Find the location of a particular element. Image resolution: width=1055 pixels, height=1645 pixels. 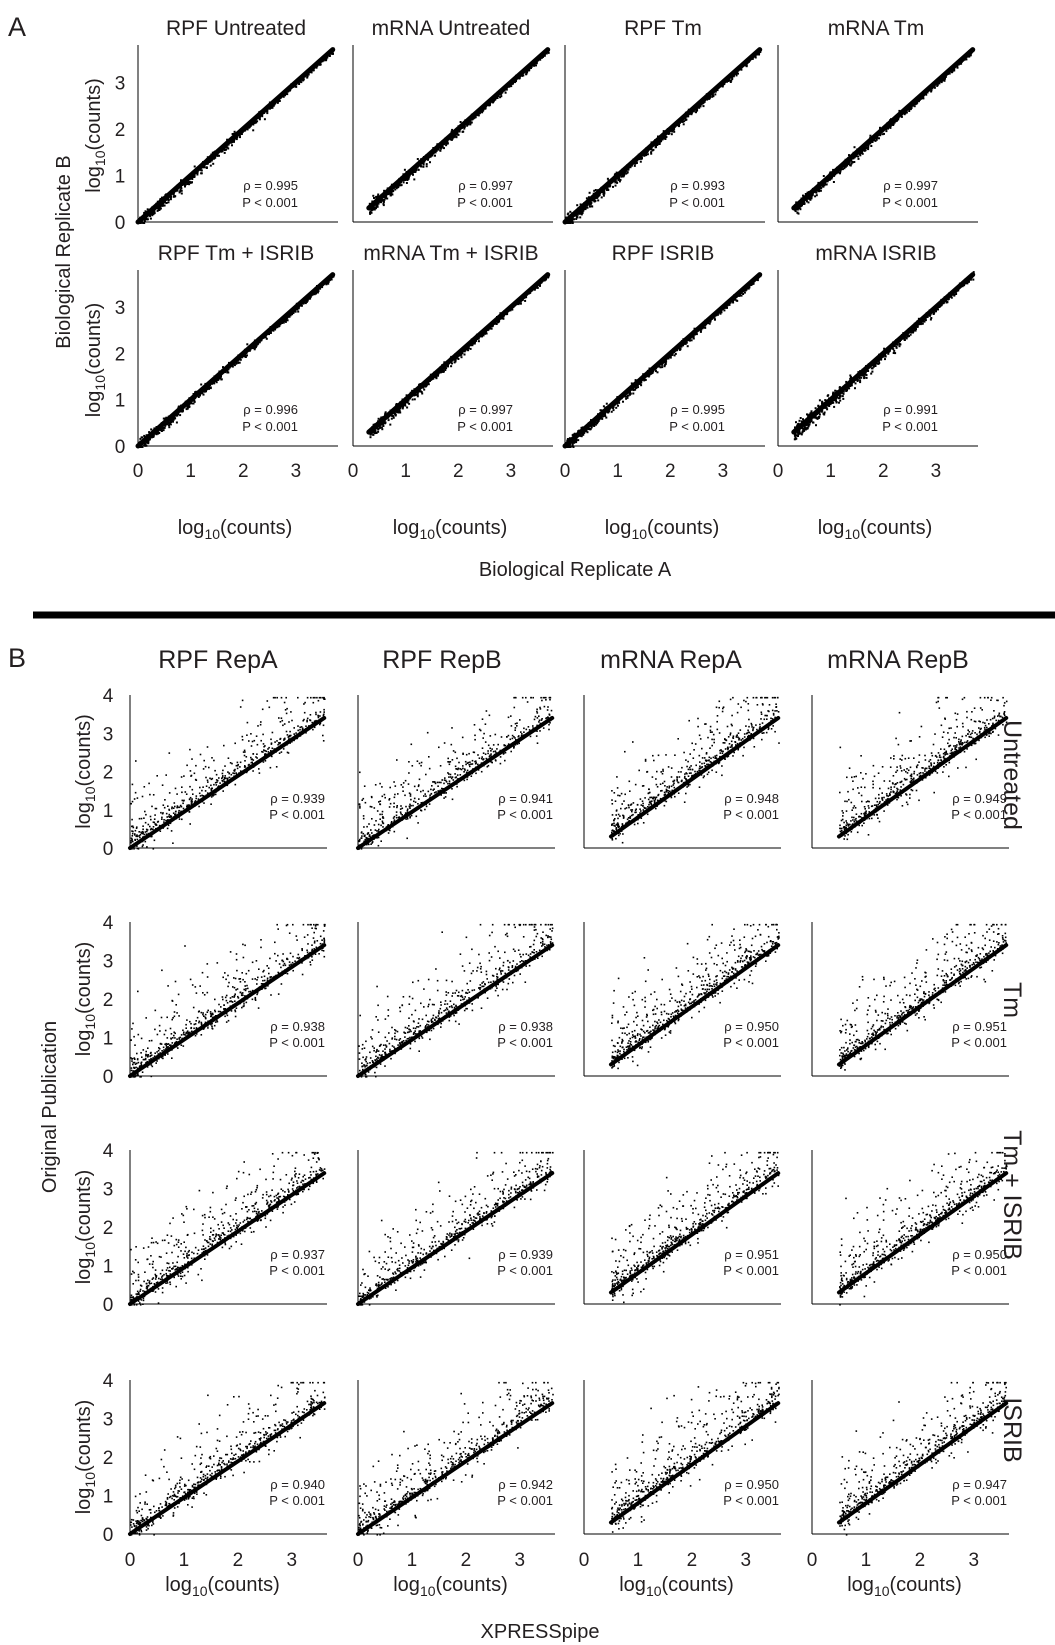

panel-b-y-title: Original Publication is located at coordinates (50, 1107).